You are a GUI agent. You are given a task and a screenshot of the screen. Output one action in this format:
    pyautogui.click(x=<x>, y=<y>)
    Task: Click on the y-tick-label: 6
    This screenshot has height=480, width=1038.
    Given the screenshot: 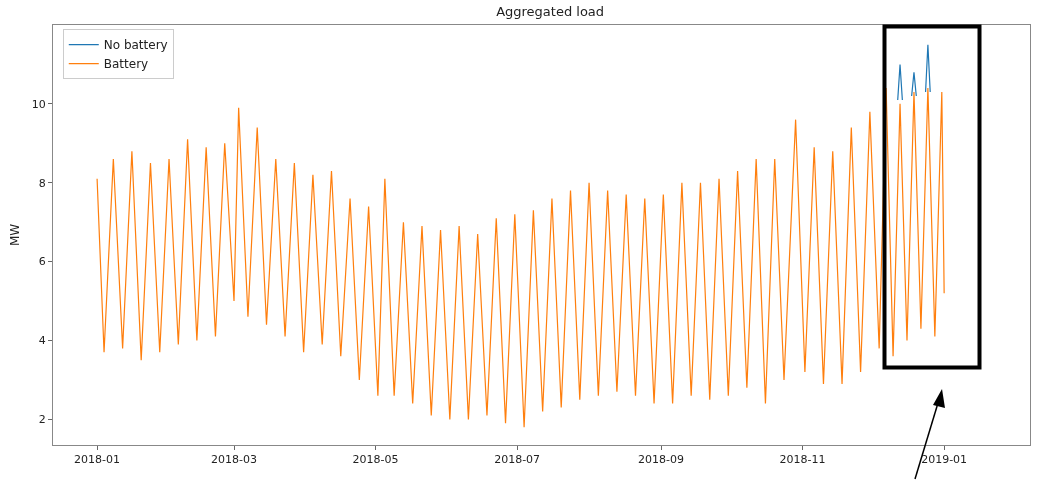 What is the action you would take?
    pyautogui.click(x=42, y=262)
    